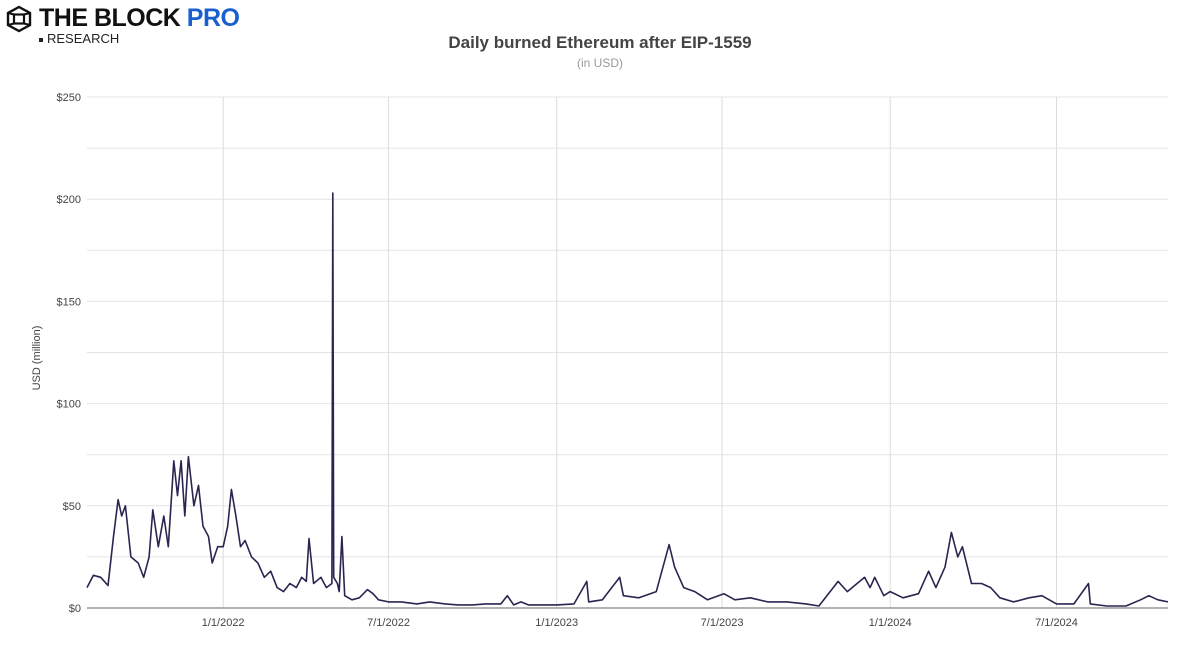 This screenshot has width=1200, height=653. What do you see at coordinates (19, 18) in the screenshot?
I see `cube-logo-icon` at bounding box center [19, 18].